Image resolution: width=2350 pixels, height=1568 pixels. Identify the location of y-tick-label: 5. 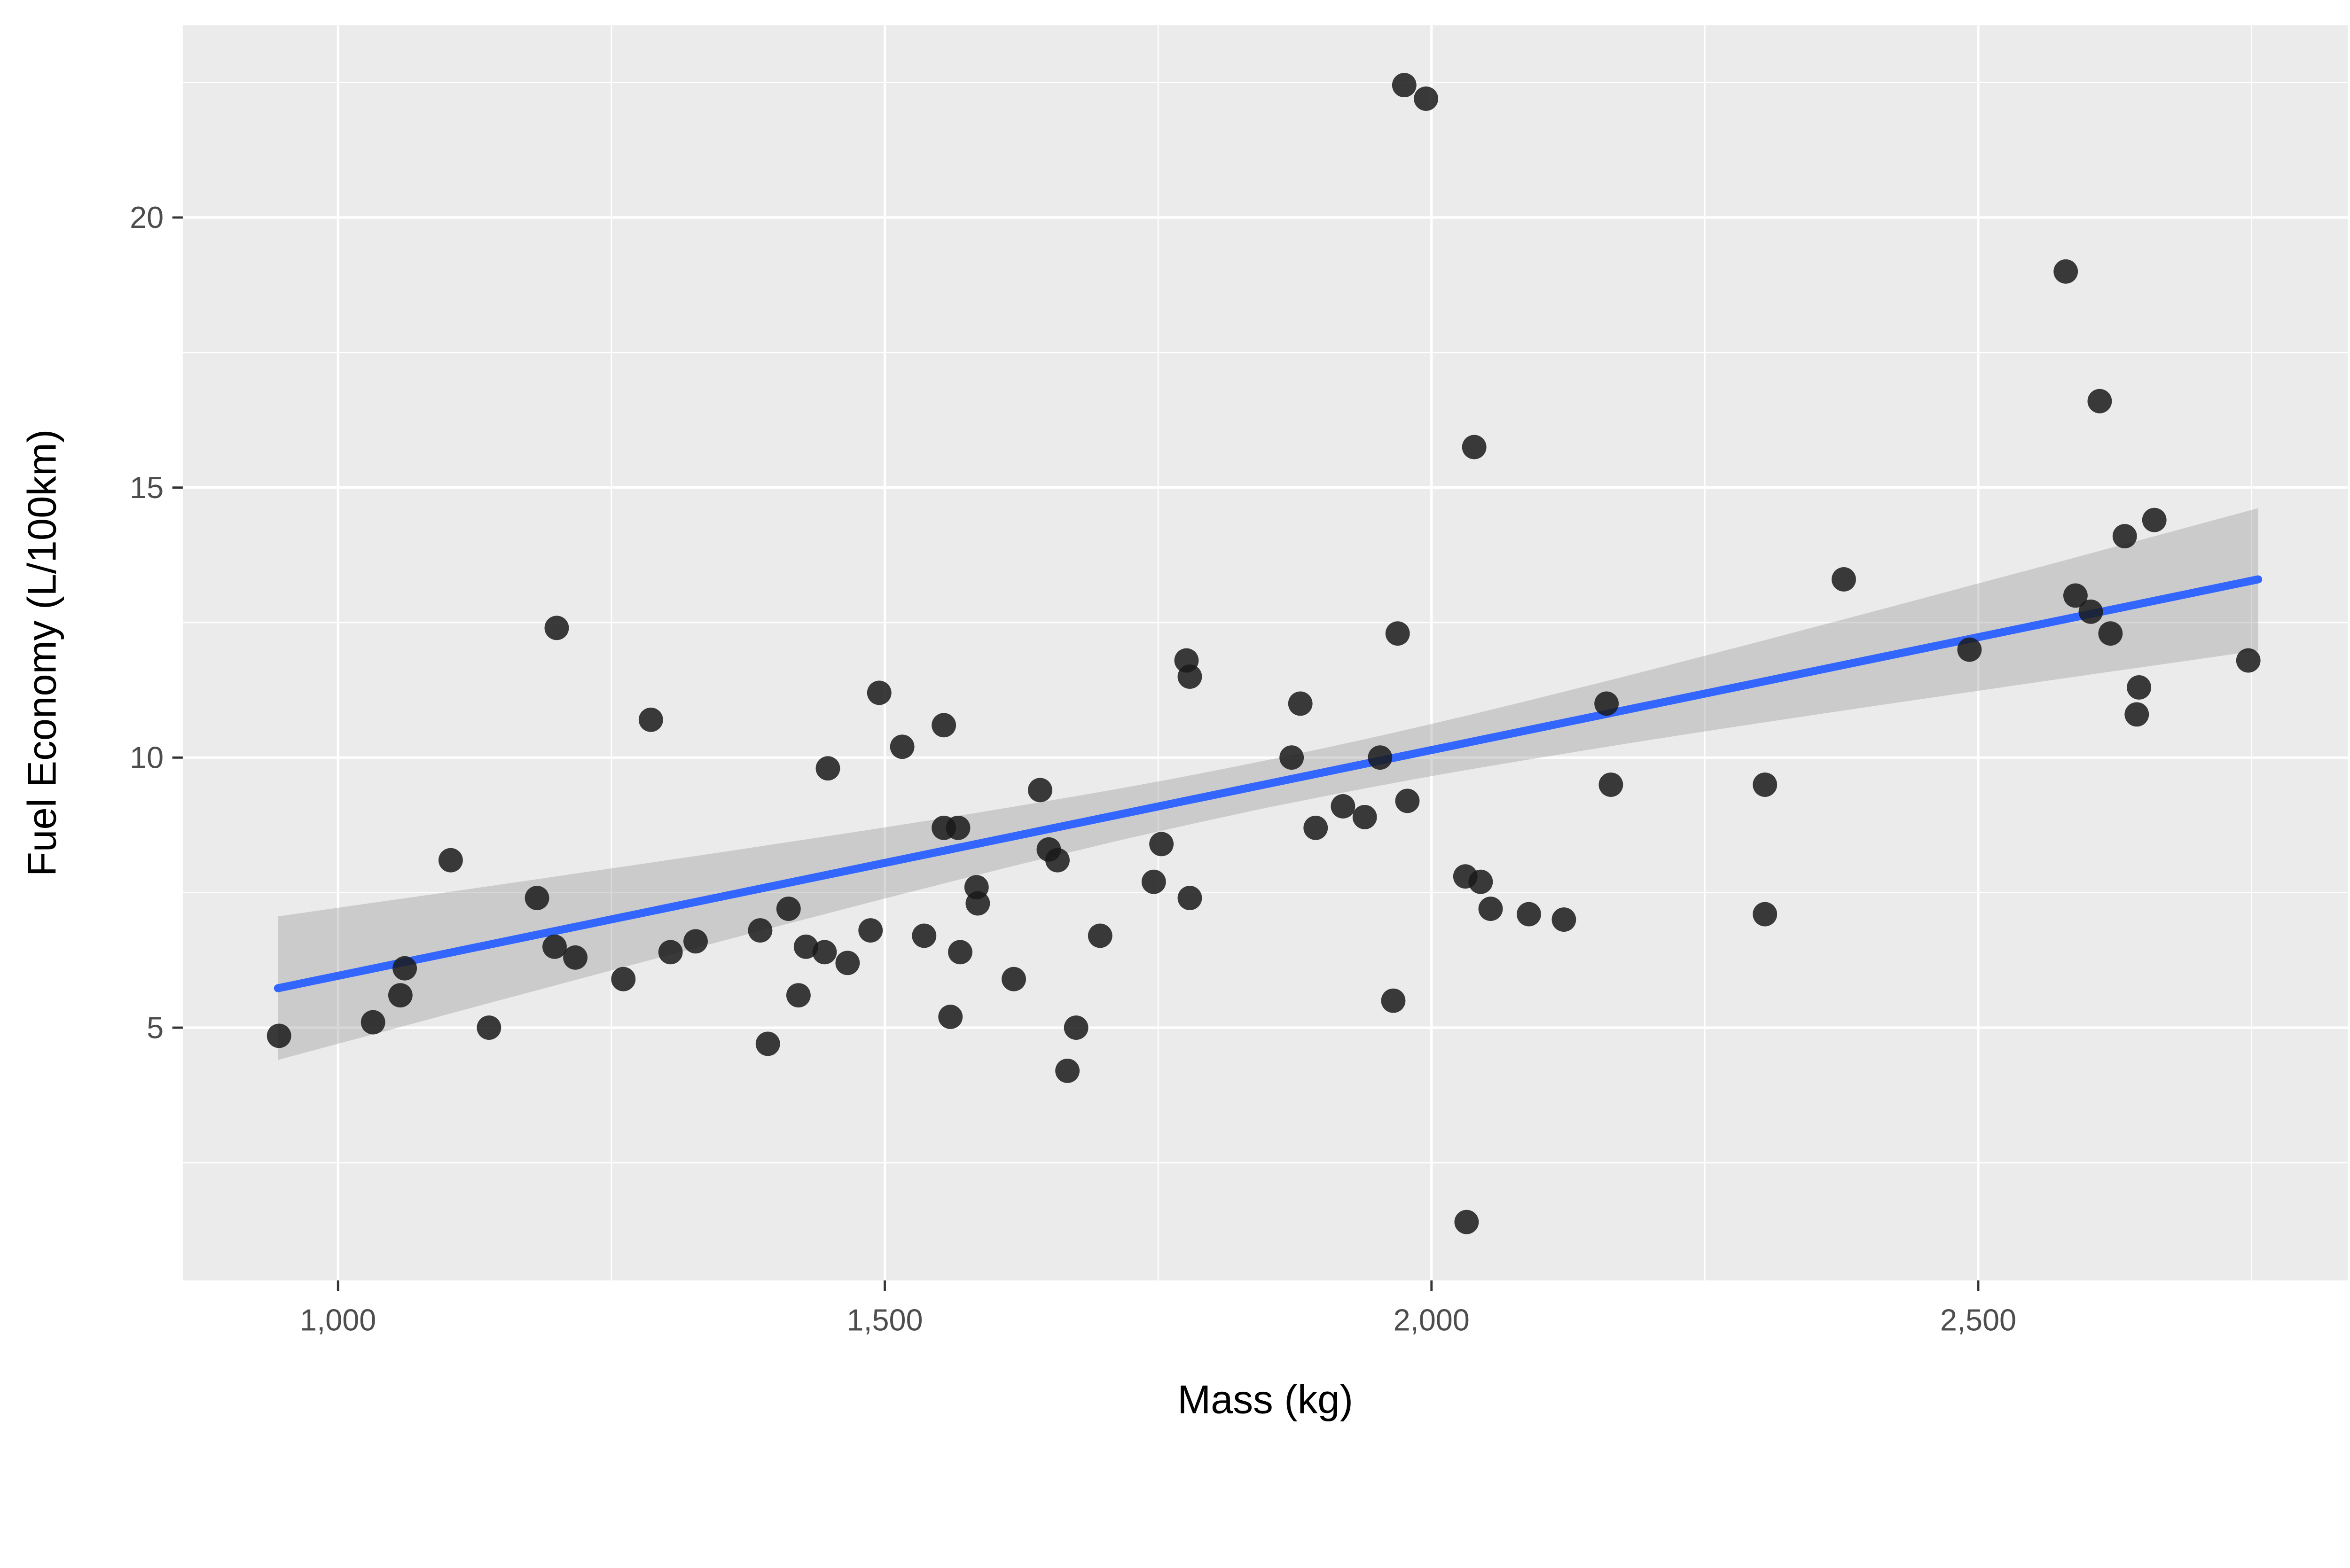
(155, 1027).